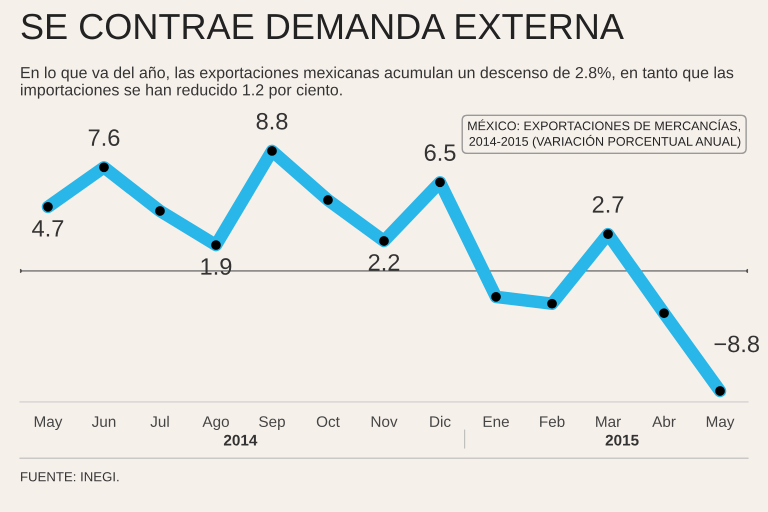 This screenshot has height=512, width=768. Describe the element at coordinates (608, 204) in the screenshot. I see `data-label: 2.7` at that location.